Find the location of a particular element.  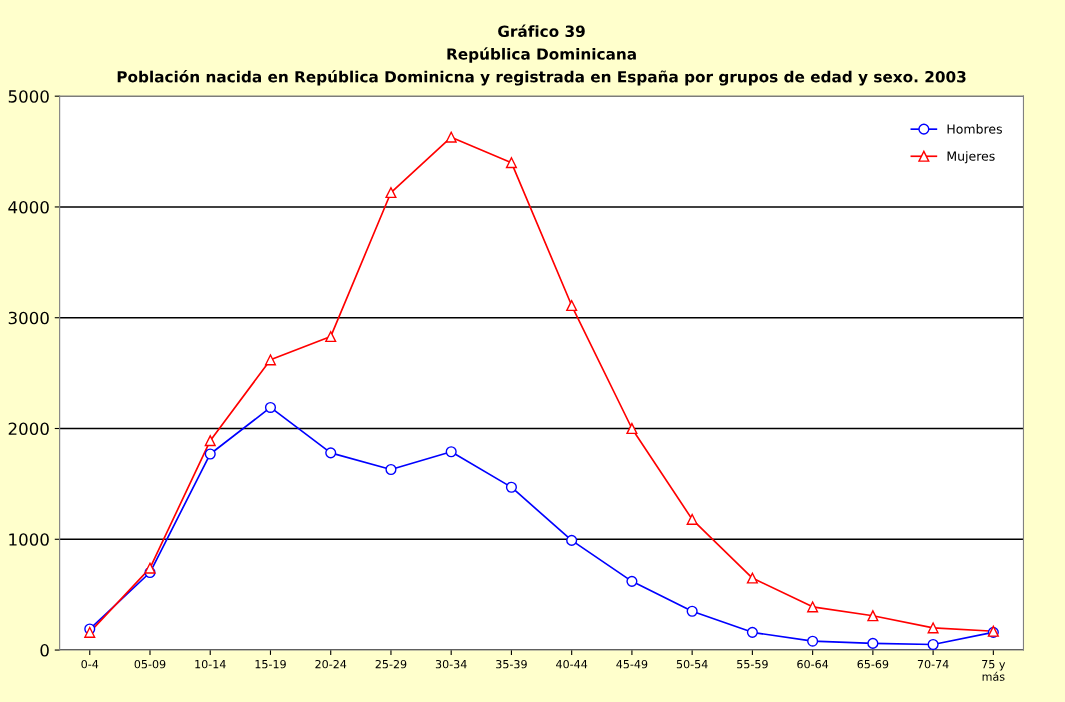

x-tick-label: 25-29 is located at coordinates (391, 664).